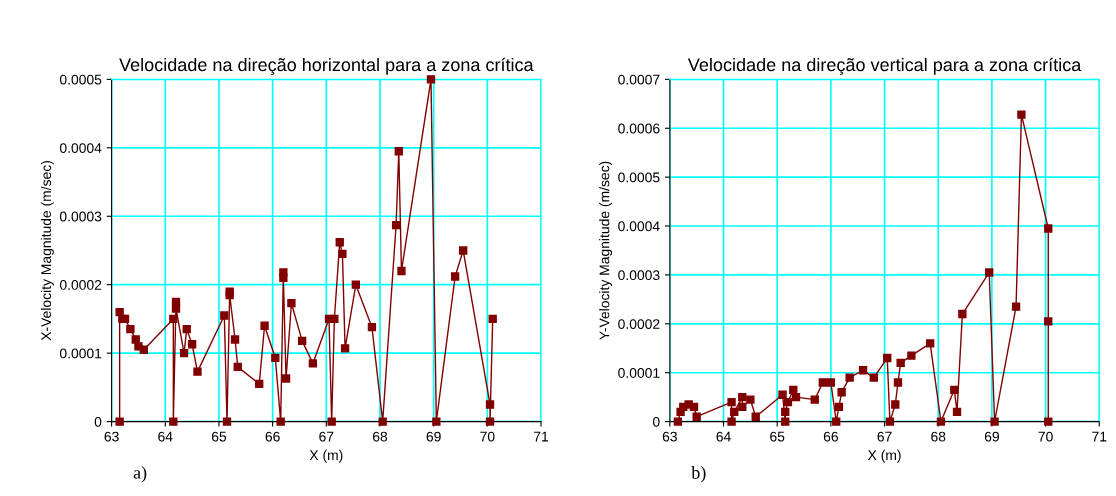 This screenshot has width=1116, height=496. Describe the element at coordinates (47, 251) in the screenshot. I see `y-axis-title: X-Velocity Magnitude (m/sec)` at that location.